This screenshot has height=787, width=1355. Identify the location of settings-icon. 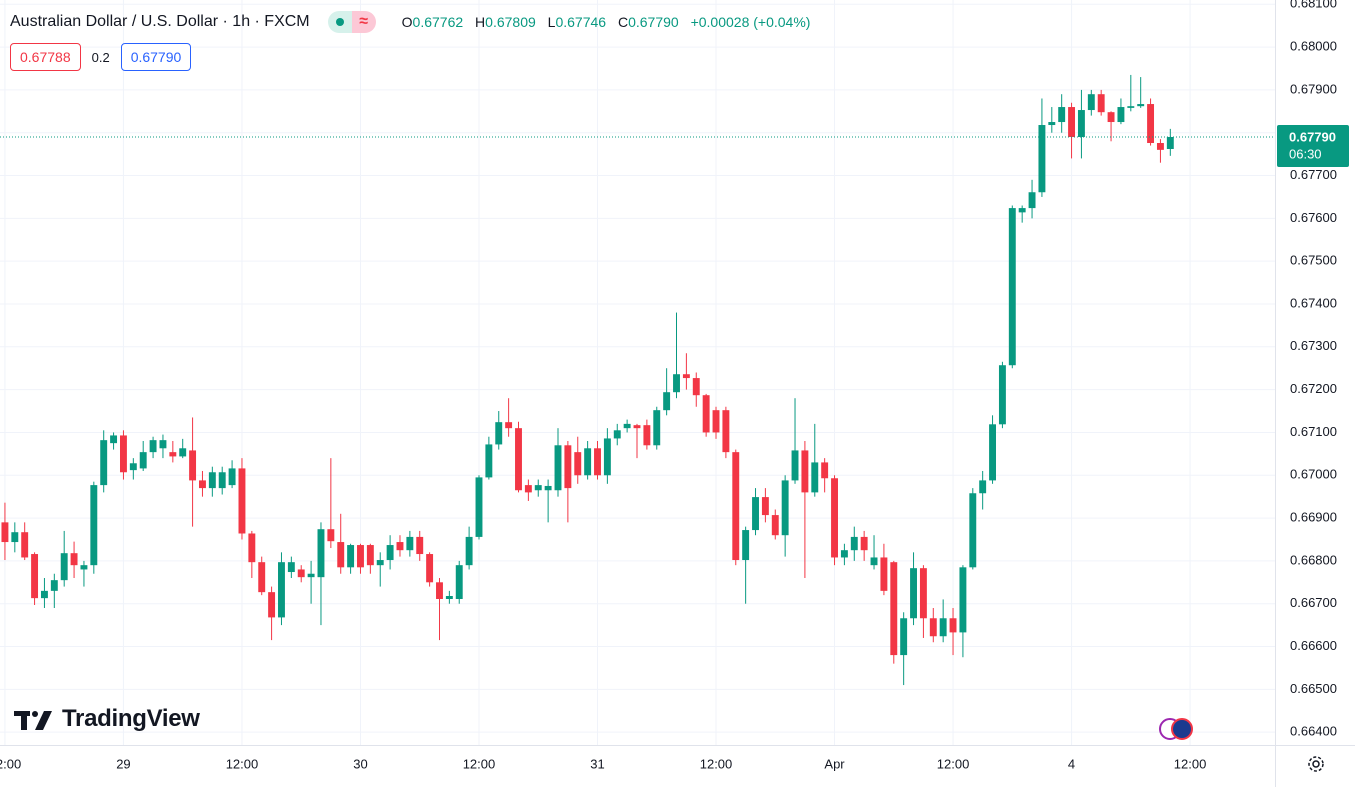
(1316, 764).